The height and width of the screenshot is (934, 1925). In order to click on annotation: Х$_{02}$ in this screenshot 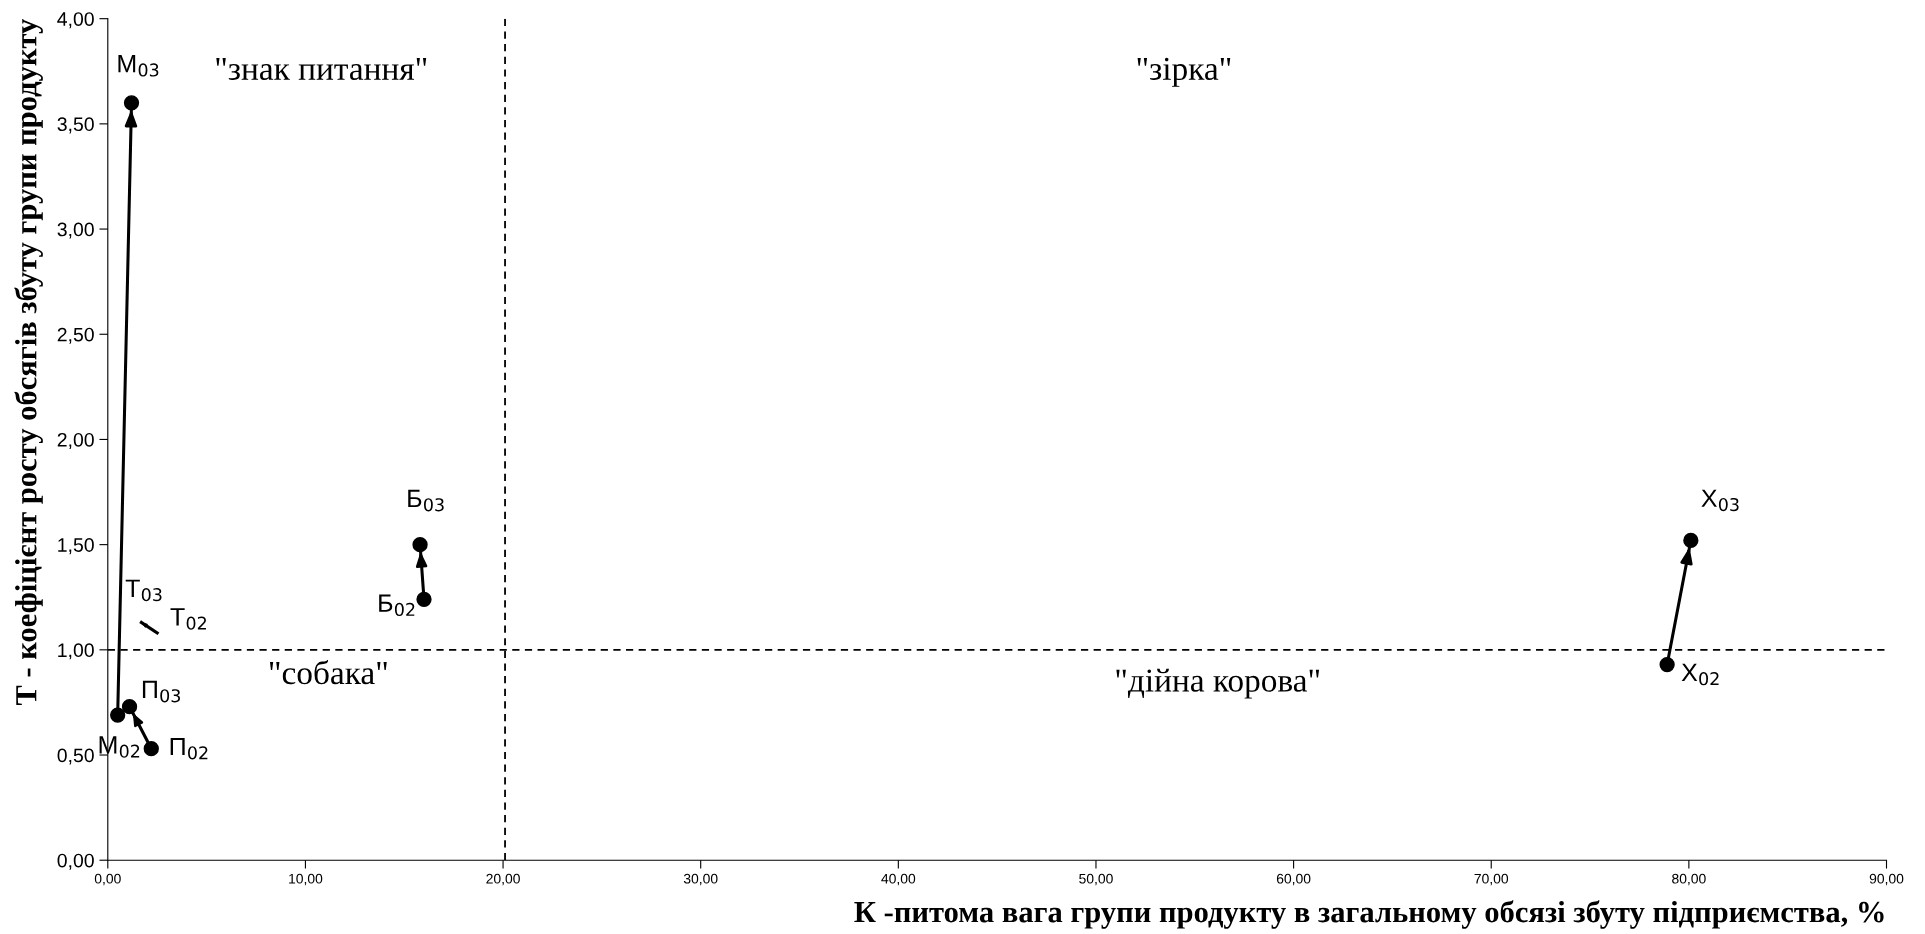, I will do `click(1700, 674)`.